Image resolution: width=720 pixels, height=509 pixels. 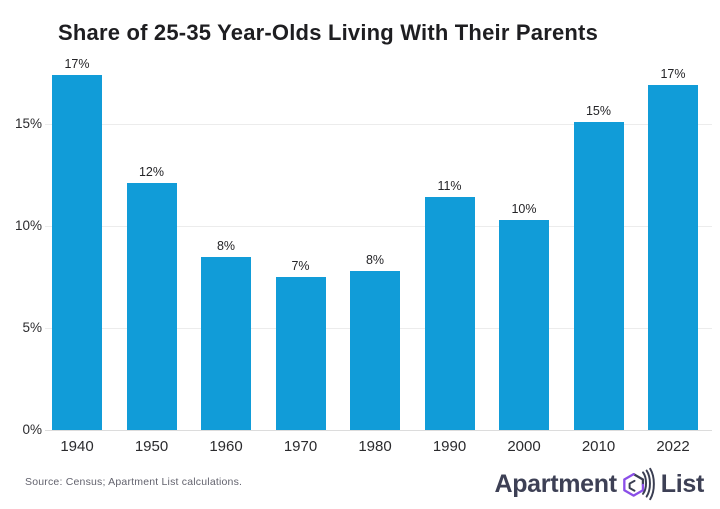 What do you see at coordinates (524, 446) in the screenshot?
I see `xtick-label-2000: 2000` at bounding box center [524, 446].